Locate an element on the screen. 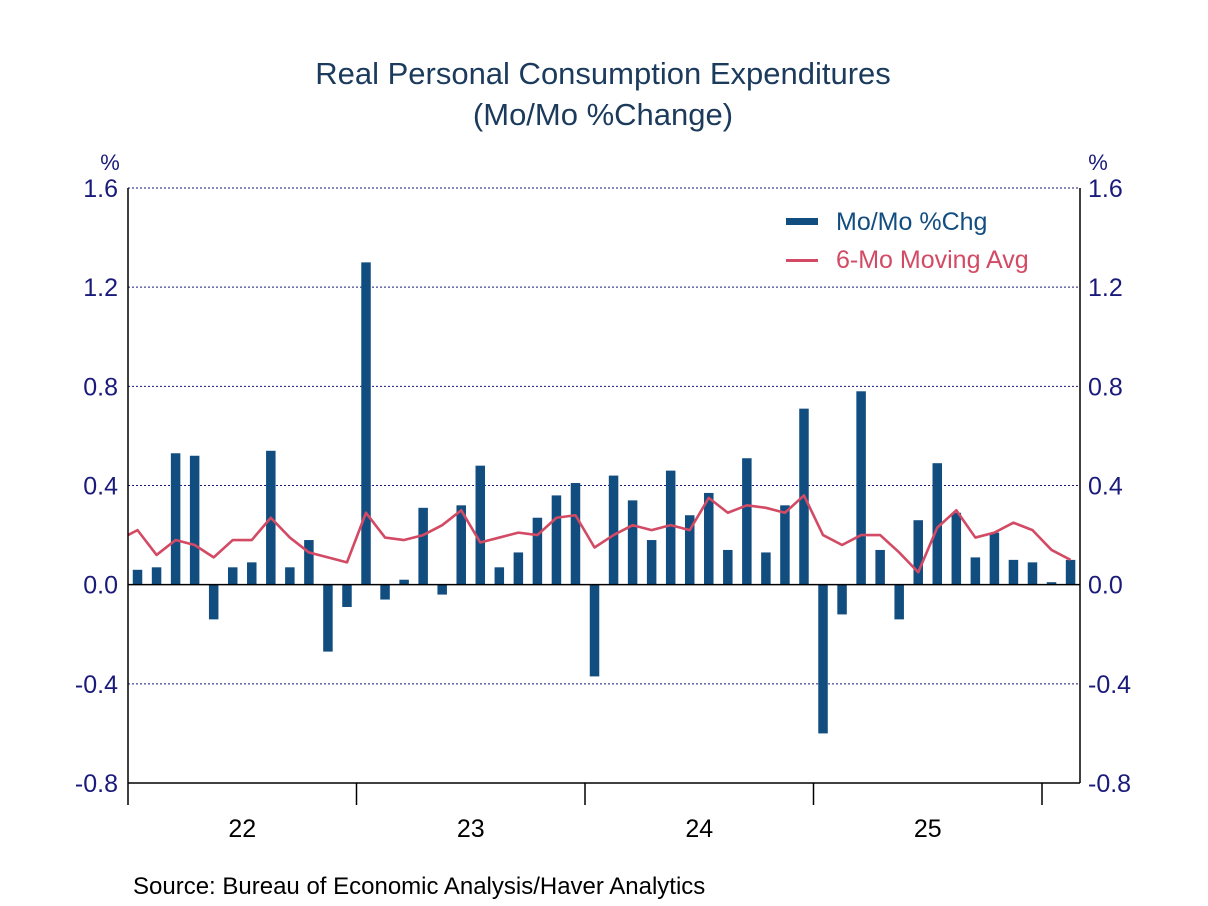  line-series-6mo-avg is located at coordinates (599, 534).